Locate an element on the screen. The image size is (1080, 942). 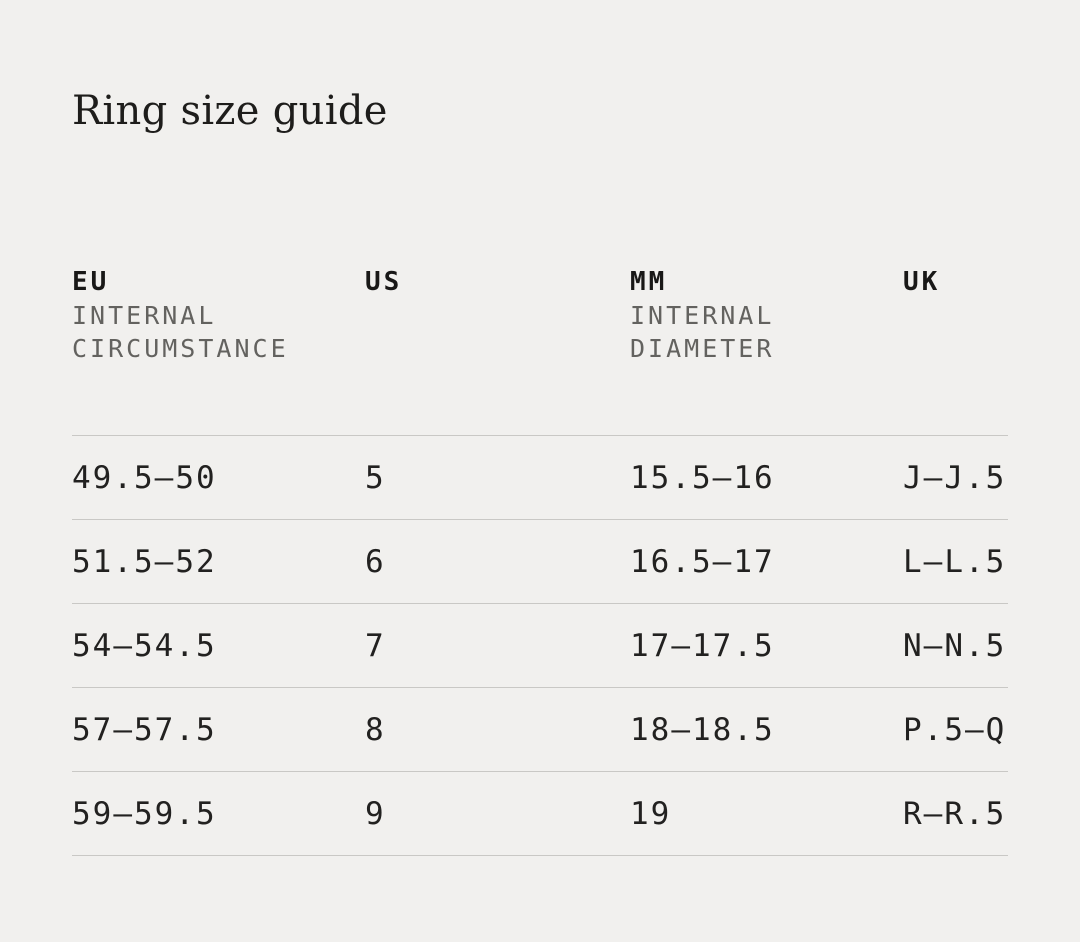
column-header-us: US is located at coordinates (497, 315).